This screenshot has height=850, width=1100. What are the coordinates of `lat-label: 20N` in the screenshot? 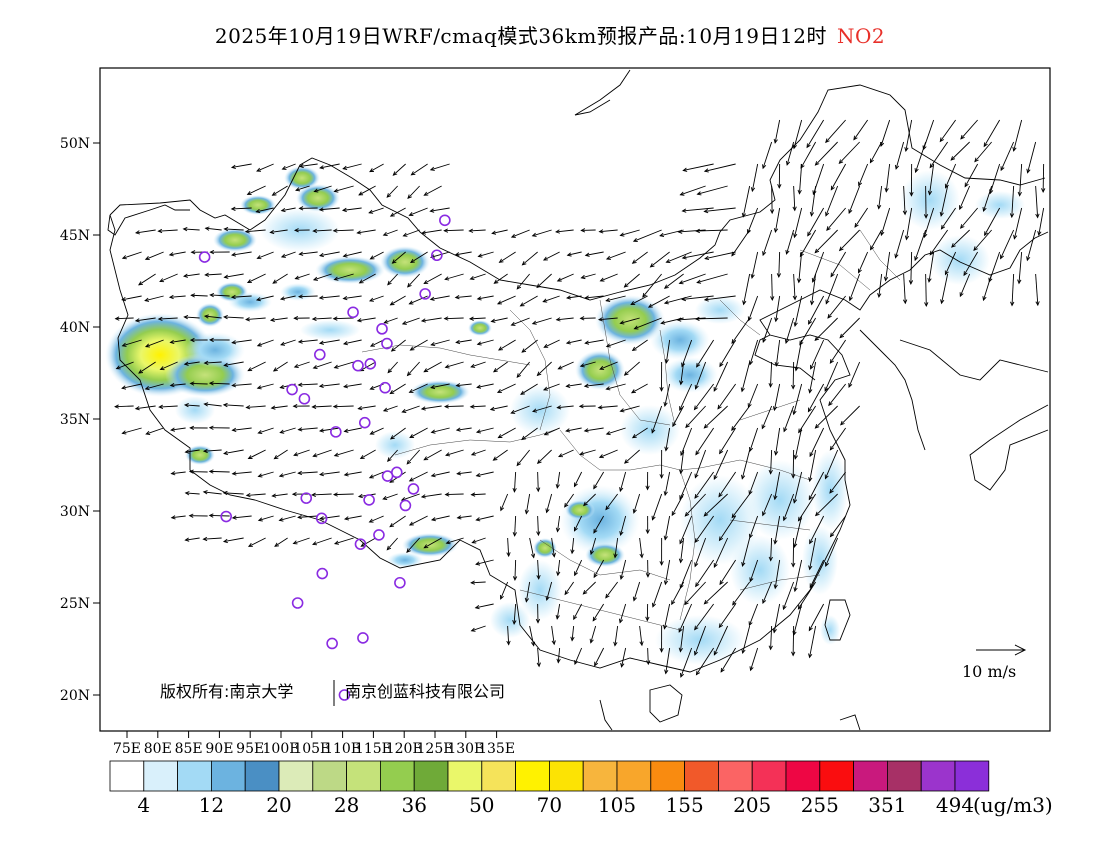 It's located at (75, 696).